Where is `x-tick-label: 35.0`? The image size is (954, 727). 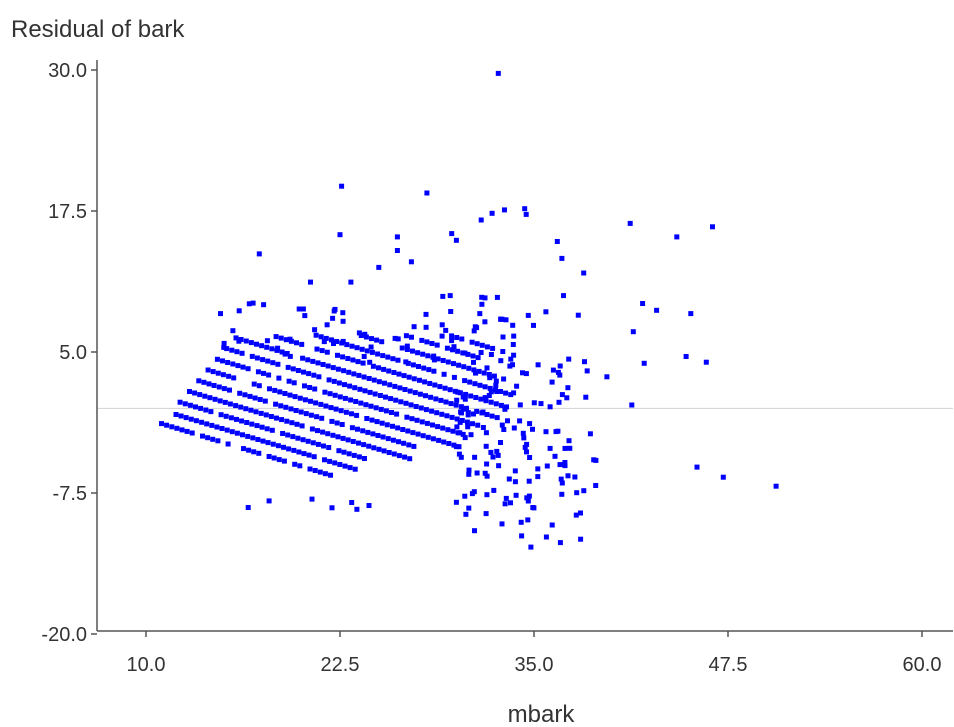
x-tick-label: 35.0 is located at coordinates (534, 665).